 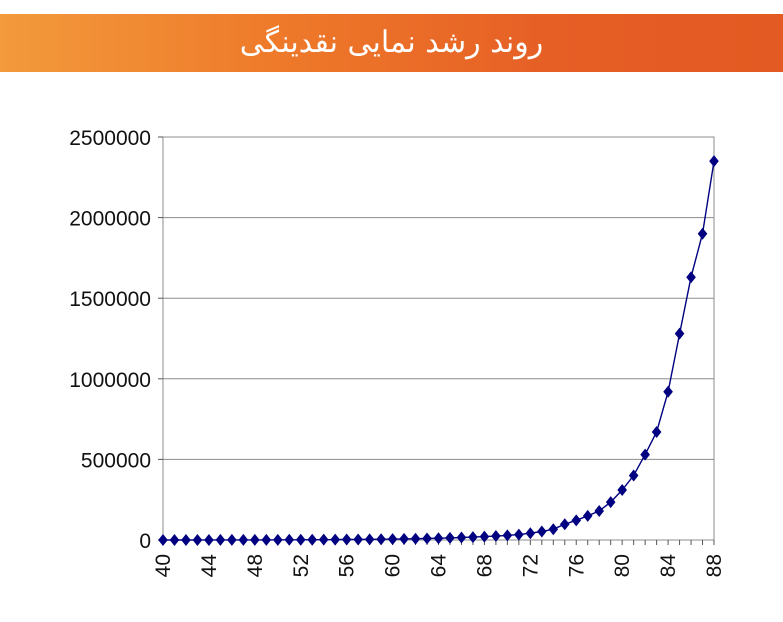 What do you see at coordinates (209, 566) in the screenshot?
I see `x-tick-label: 44` at bounding box center [209, 566].